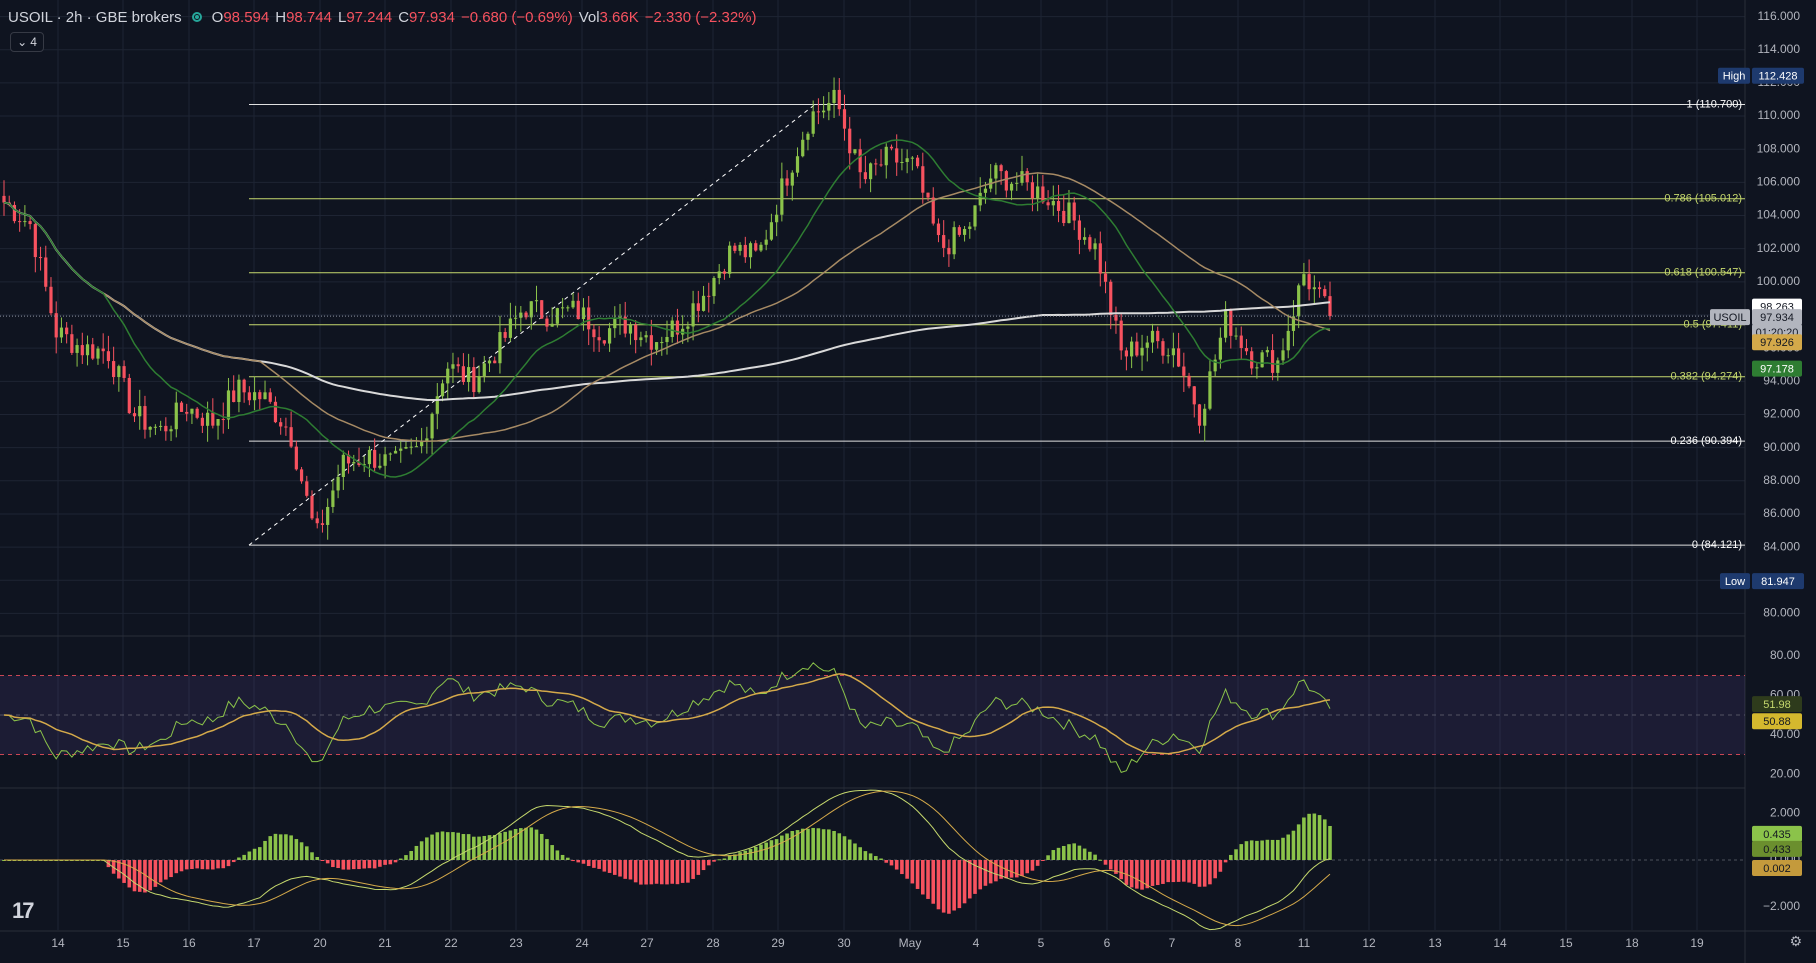 The height and width of the screenshot is (963, 1816). I want to click on tradingview-logo: 17, so click(23, 910).